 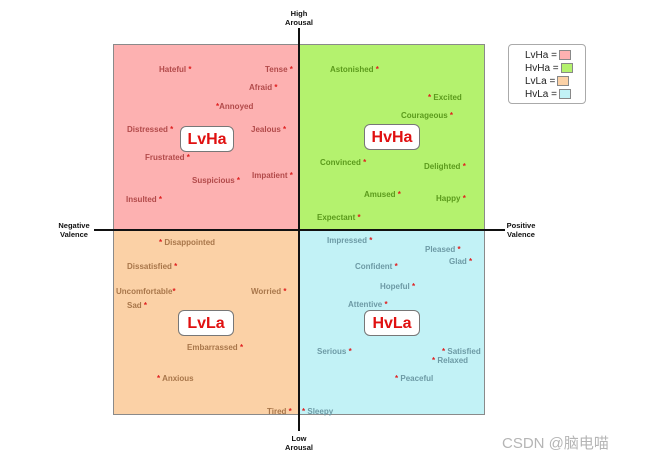 I want to click on emotion-word: Tired *, so click(x=279, y=411).